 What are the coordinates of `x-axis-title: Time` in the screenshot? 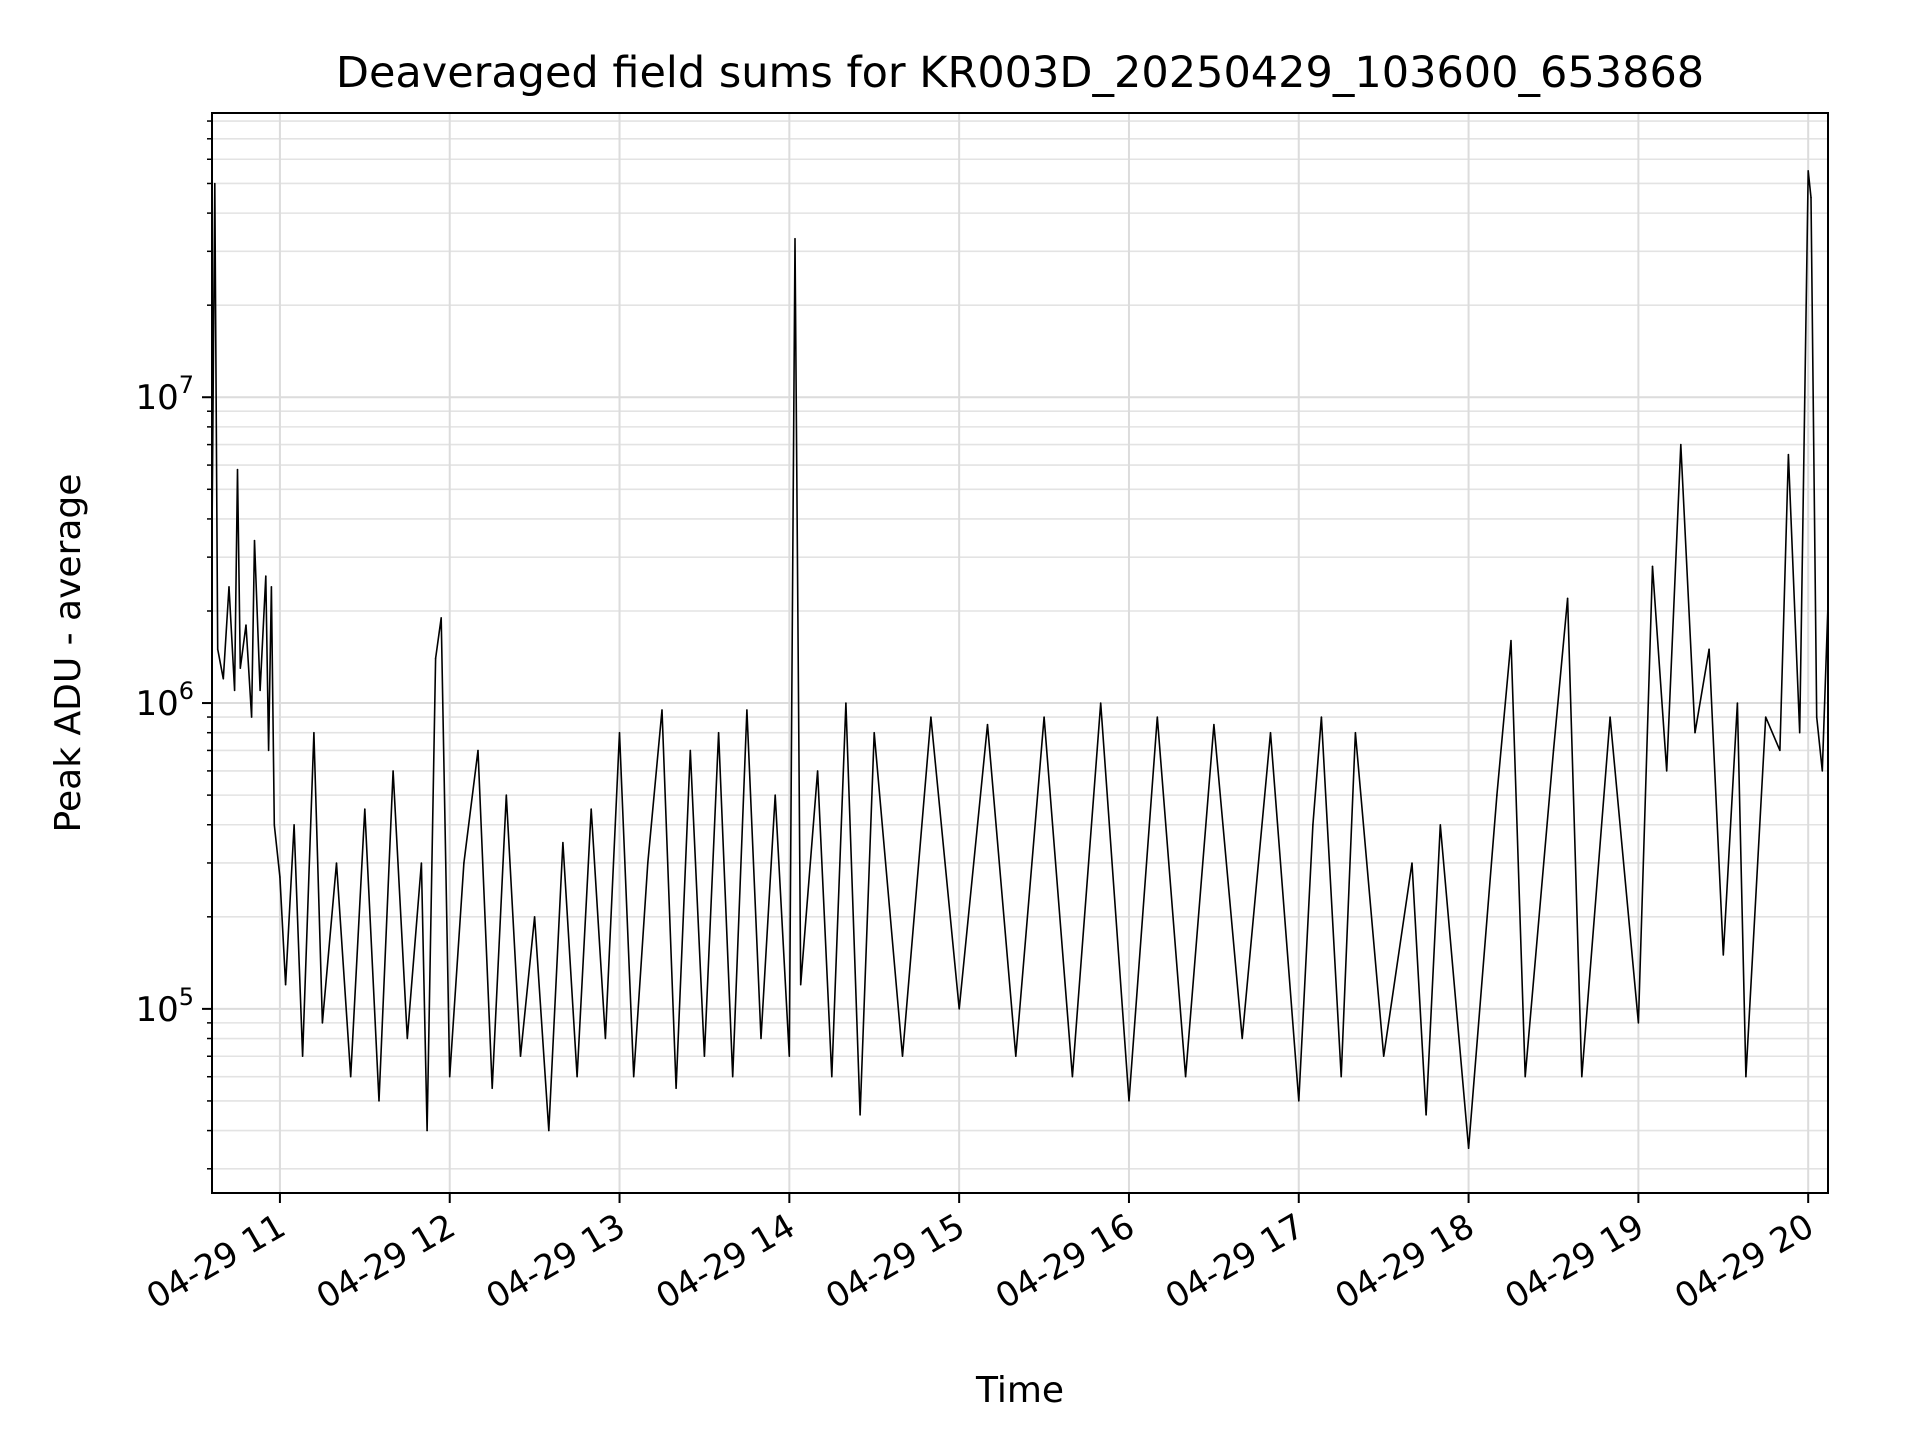 It's located at (1019, 1390).